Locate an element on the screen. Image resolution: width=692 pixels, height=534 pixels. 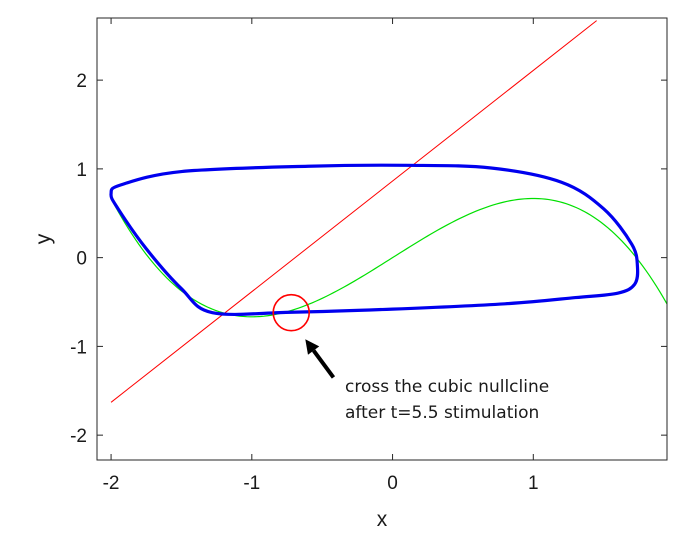
x-tick-label: 1 is located at coordinates (533, 483).